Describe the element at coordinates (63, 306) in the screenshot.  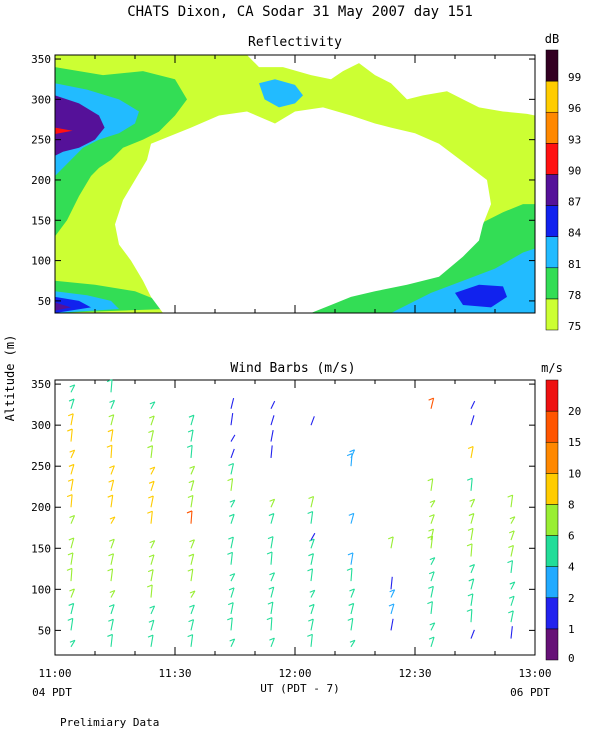
I see `reflectivity-contour-87db` at that location.